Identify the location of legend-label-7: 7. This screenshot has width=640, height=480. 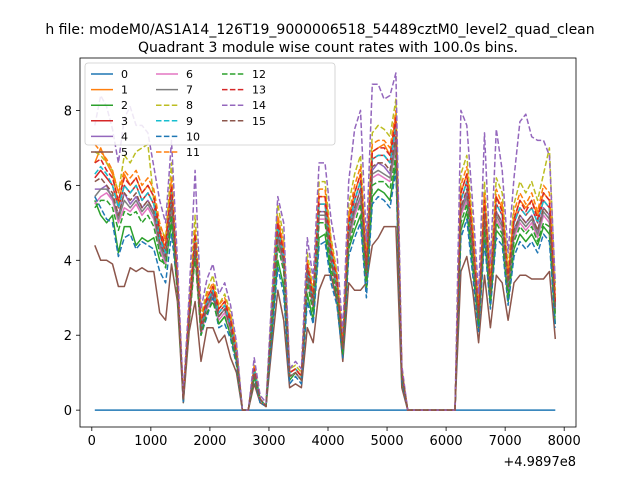
(189, 90).